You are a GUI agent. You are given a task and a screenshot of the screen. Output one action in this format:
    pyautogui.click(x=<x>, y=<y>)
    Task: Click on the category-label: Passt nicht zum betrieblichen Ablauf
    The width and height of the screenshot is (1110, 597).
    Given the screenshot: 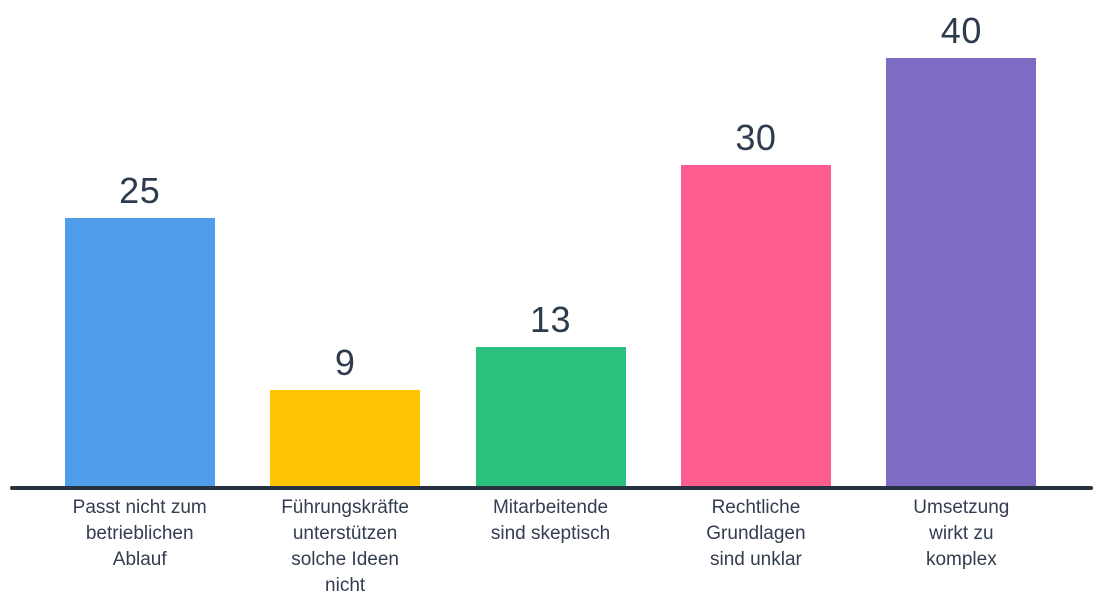 What is the action you would take?
    pyautogui.click(x=139, y=533)
    